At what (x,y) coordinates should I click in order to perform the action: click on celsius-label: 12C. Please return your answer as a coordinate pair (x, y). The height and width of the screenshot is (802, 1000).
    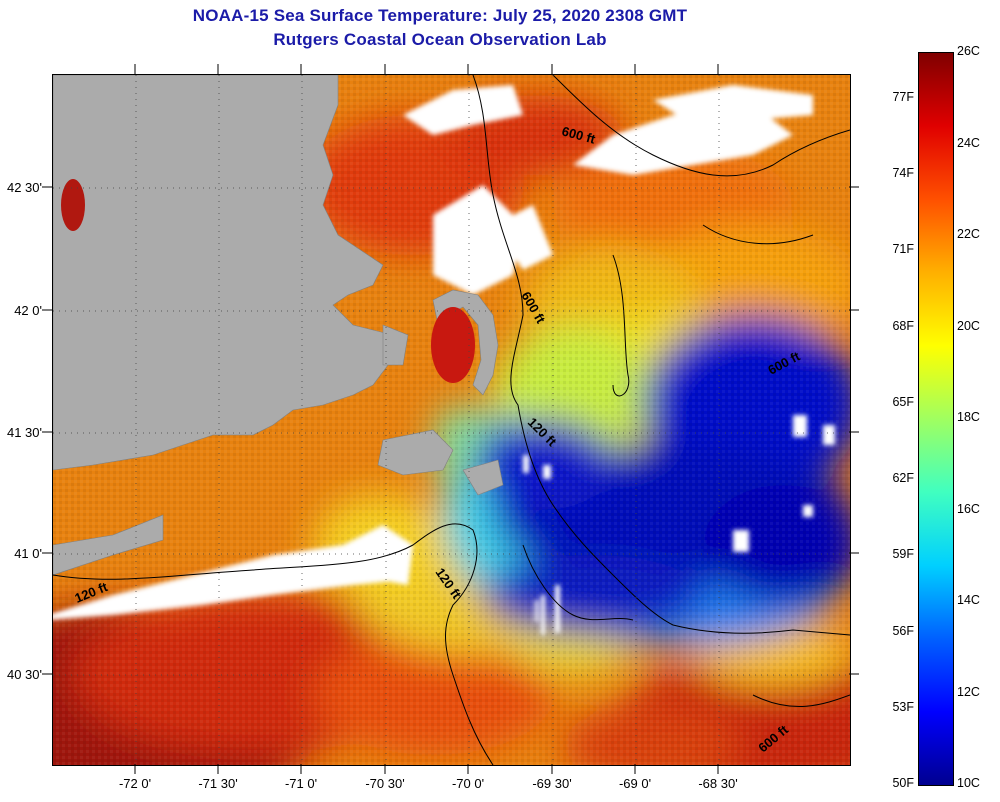
    Looking at the image, I should click on (968, 691).